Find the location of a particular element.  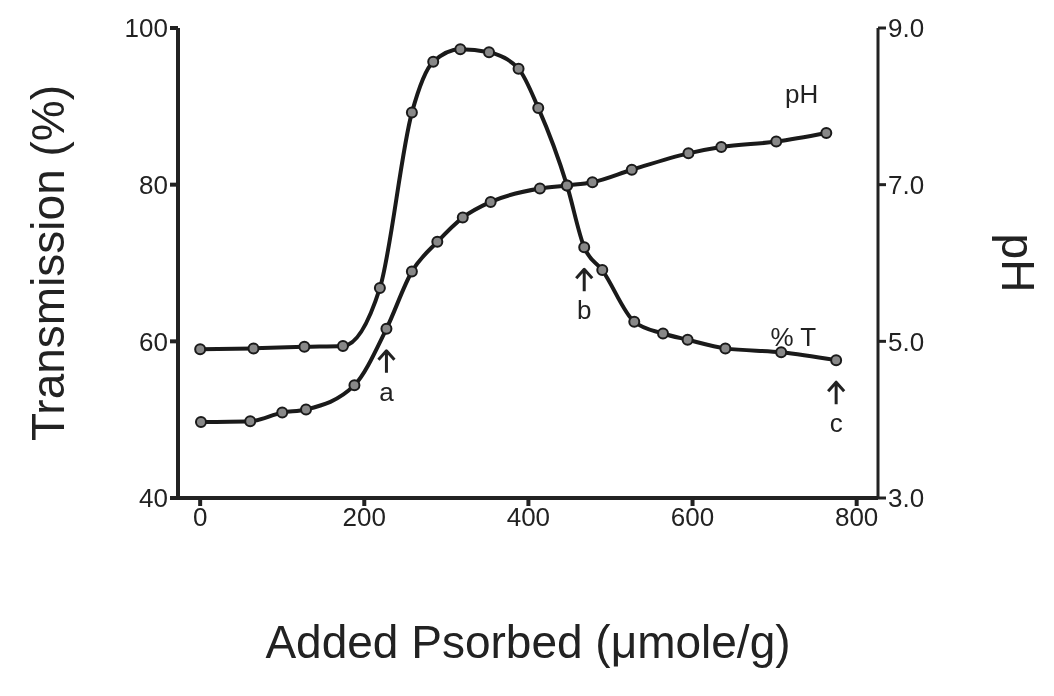

x-tick-label: 800 is located at coordinates (856, 517).